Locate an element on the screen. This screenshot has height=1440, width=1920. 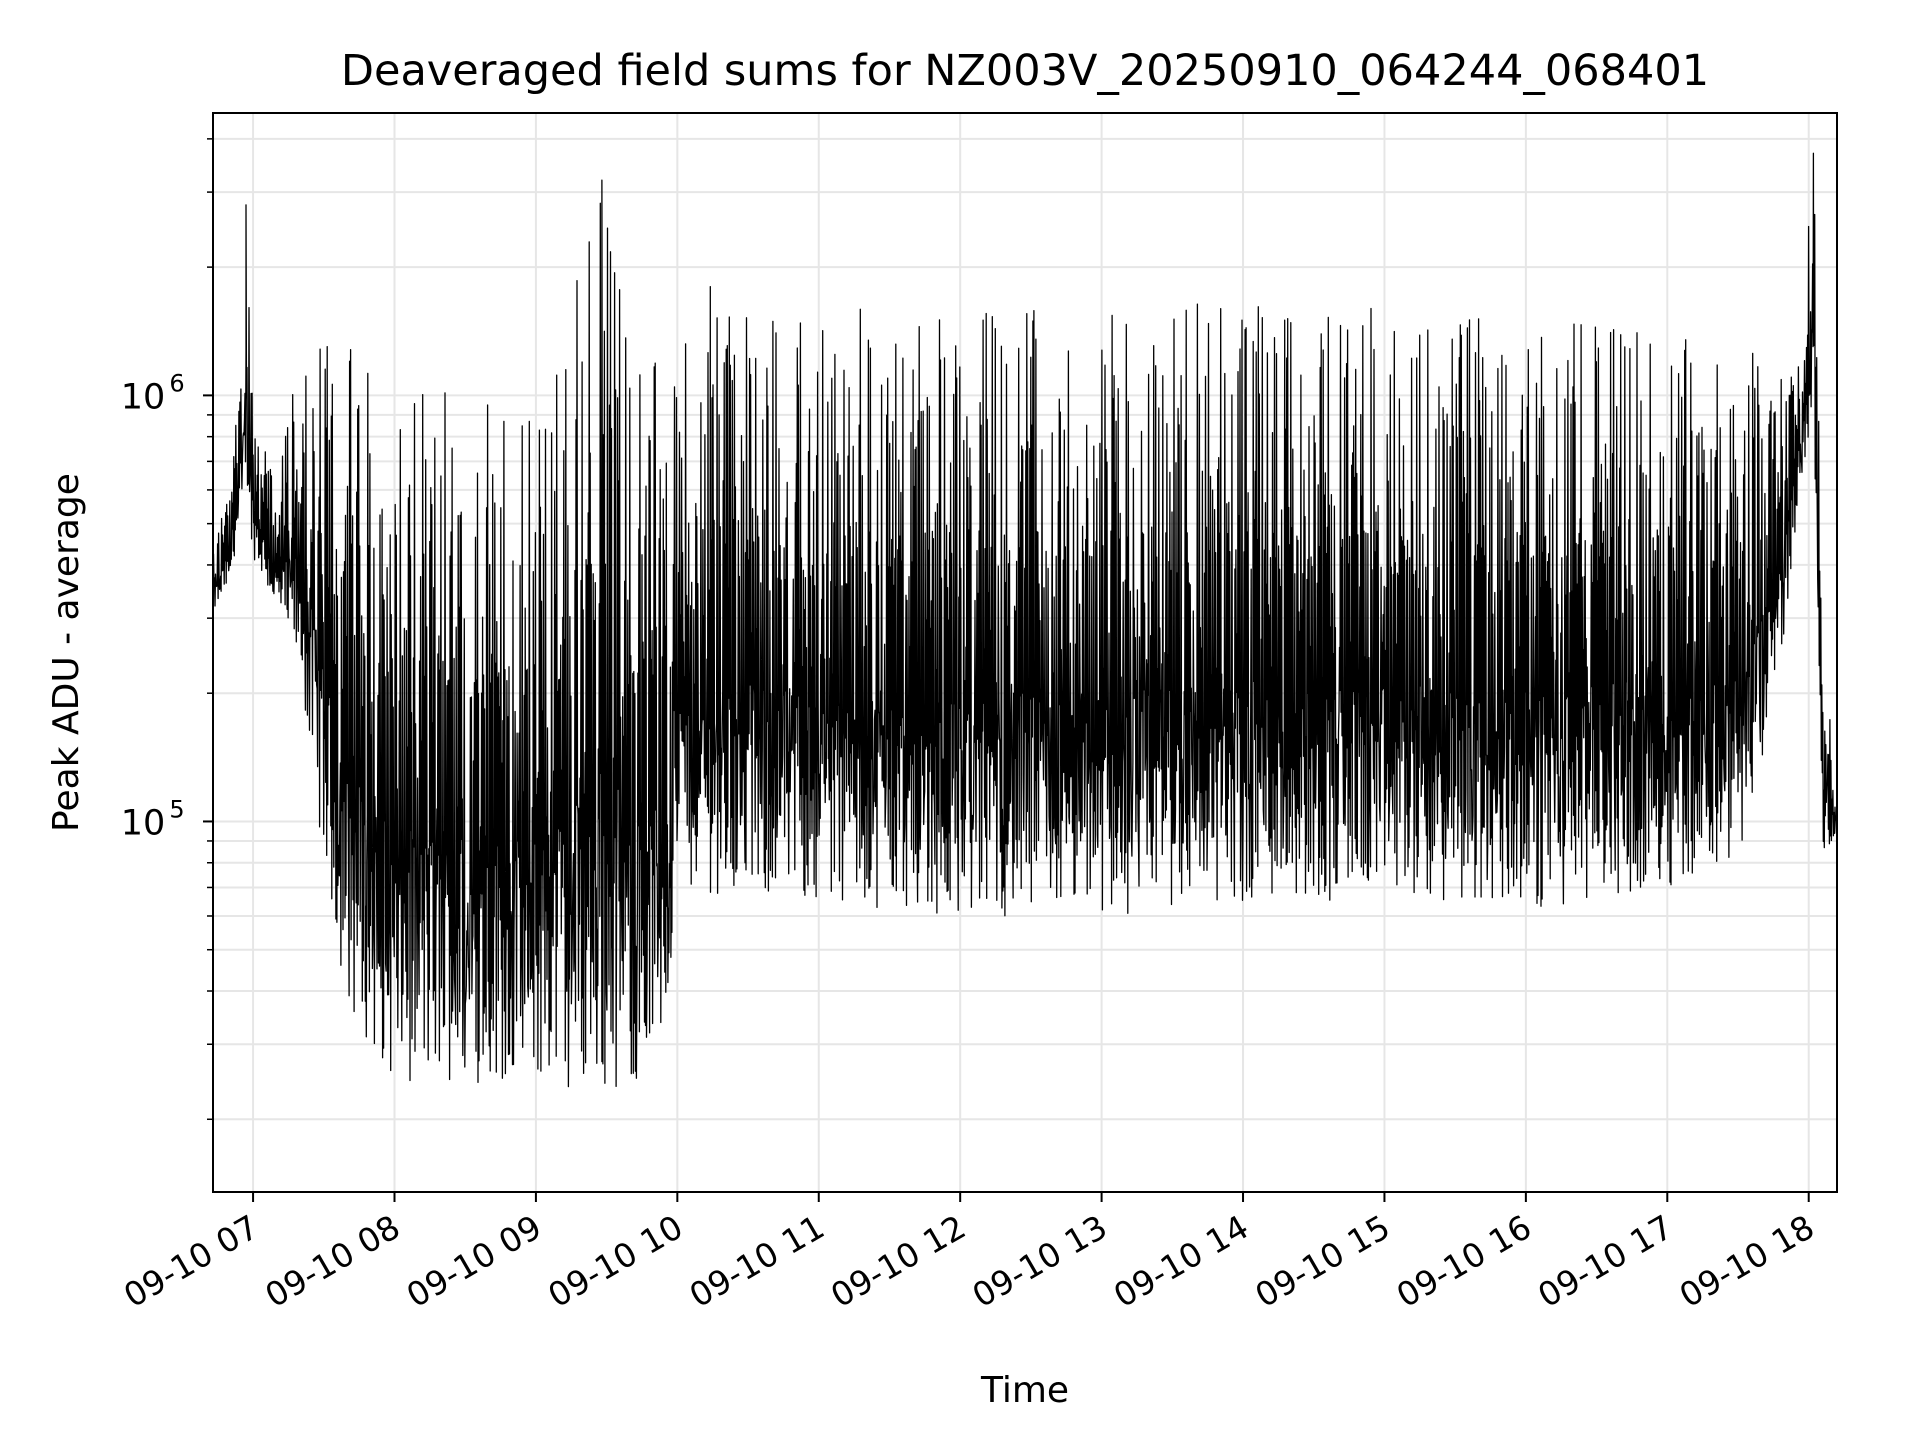
x-axis-label: Time is located at coordinates (1024, 1390).